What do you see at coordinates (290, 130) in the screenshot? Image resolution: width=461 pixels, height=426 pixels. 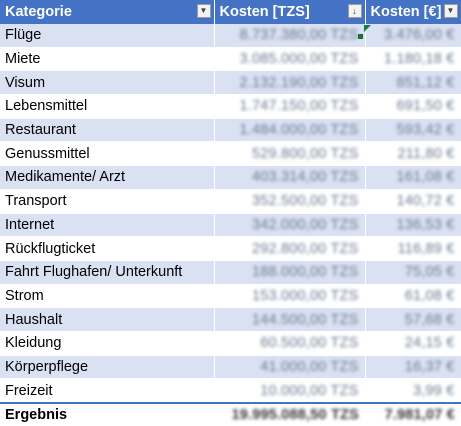 I see `cost-tzs-cell: 1.484.000,00 TZS` at bounding box center [290, 130].